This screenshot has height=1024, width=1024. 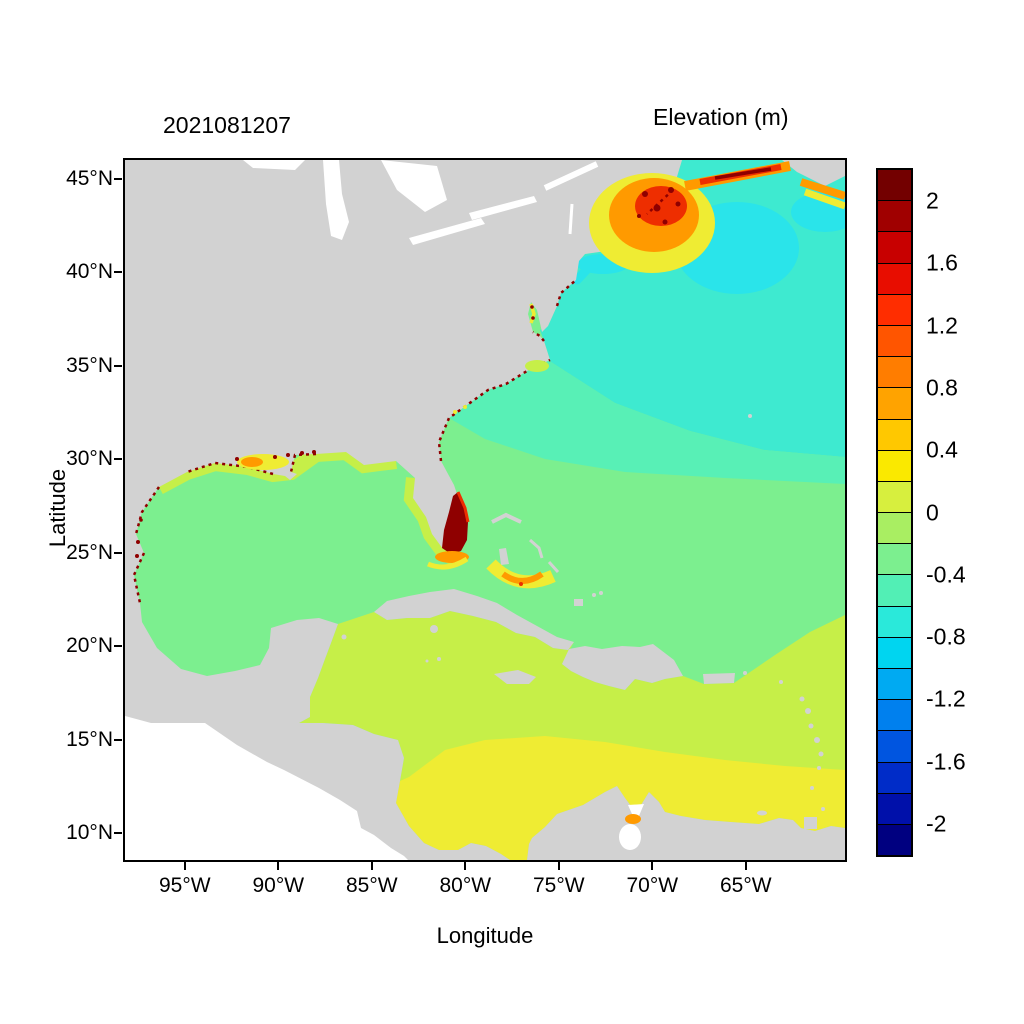 I want to click on colorbar-title: Elevation (m), so click(x=721, y=117).